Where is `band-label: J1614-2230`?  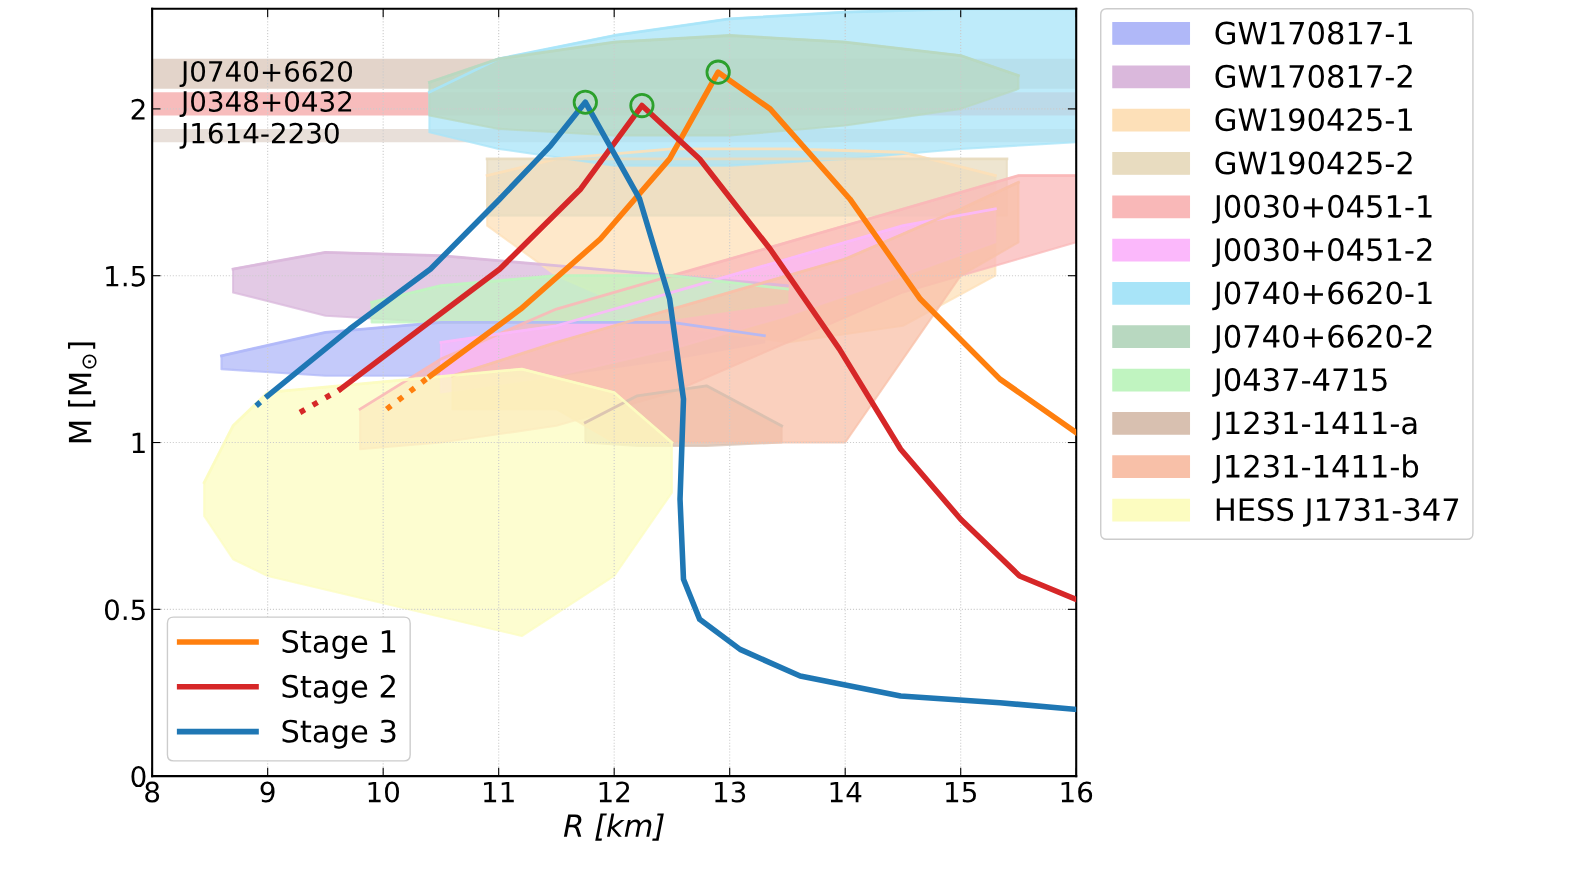
band-label: J1614-2230 is located at coordinates (259, 135).